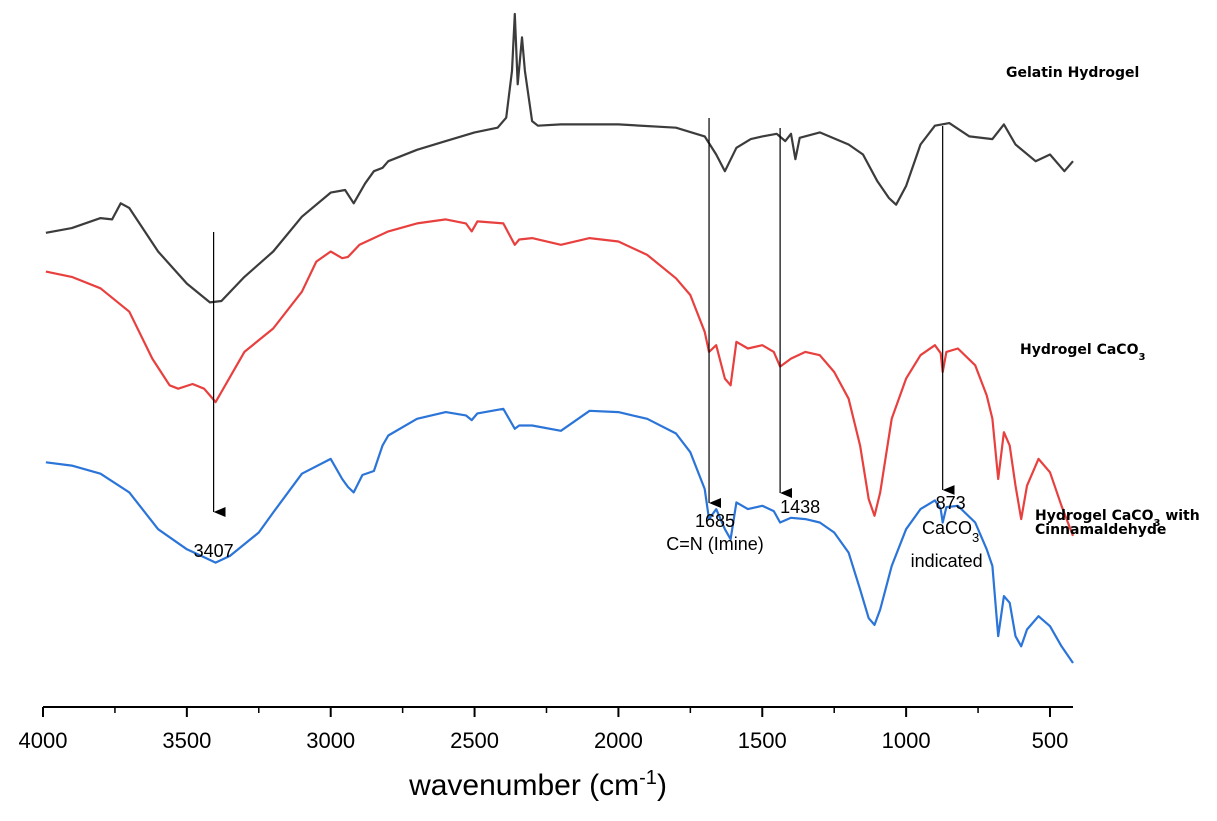  I want to click on annotation-caco3: CaCO3, so click(950, 531).